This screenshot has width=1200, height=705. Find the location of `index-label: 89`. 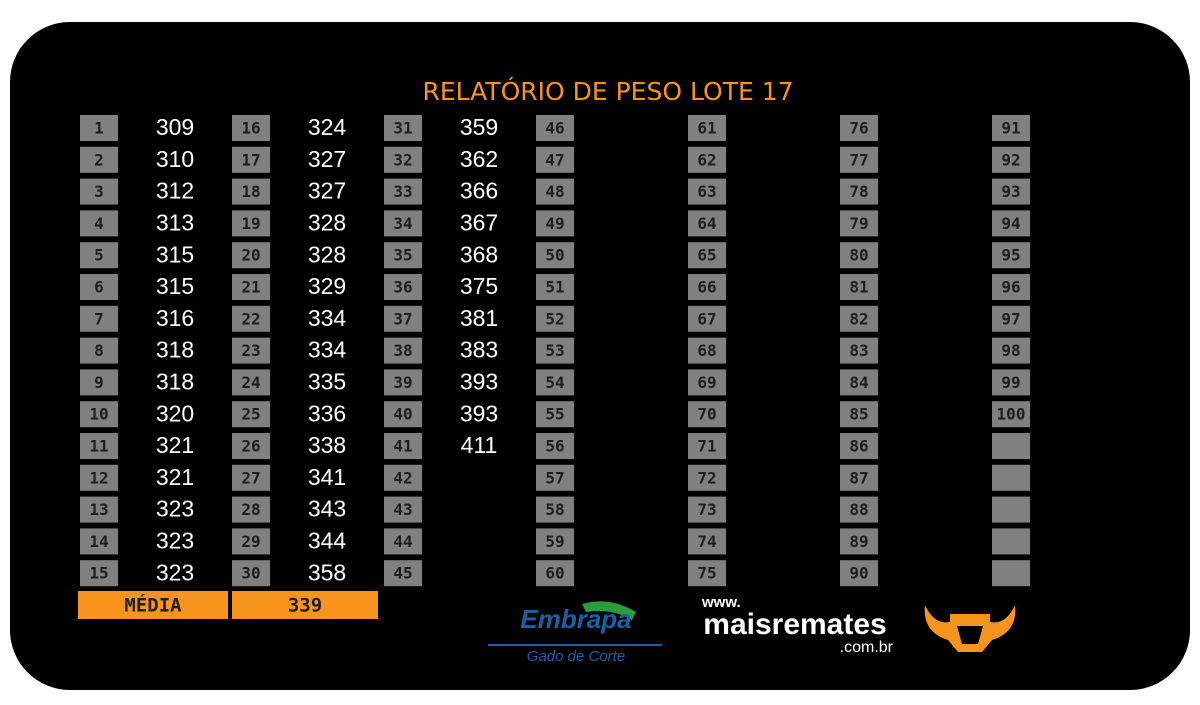

index-label: 89 is located at coordinates (858, 541).